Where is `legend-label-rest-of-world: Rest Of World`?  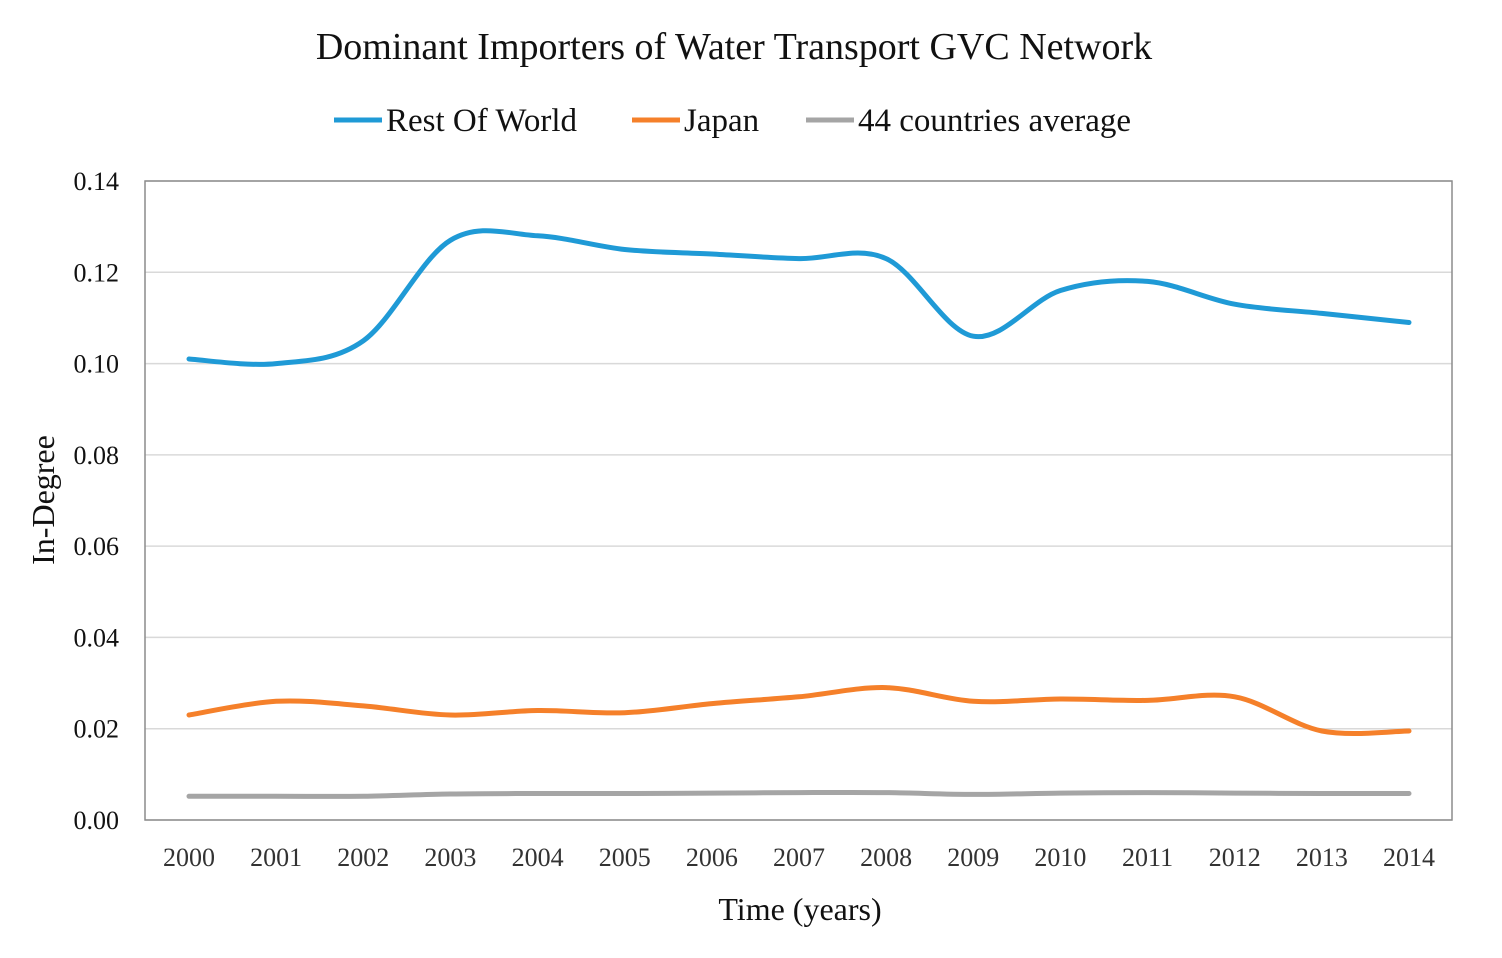 legend-label-rest-of-world: Rest Of World is located at coordinates (482, 121).